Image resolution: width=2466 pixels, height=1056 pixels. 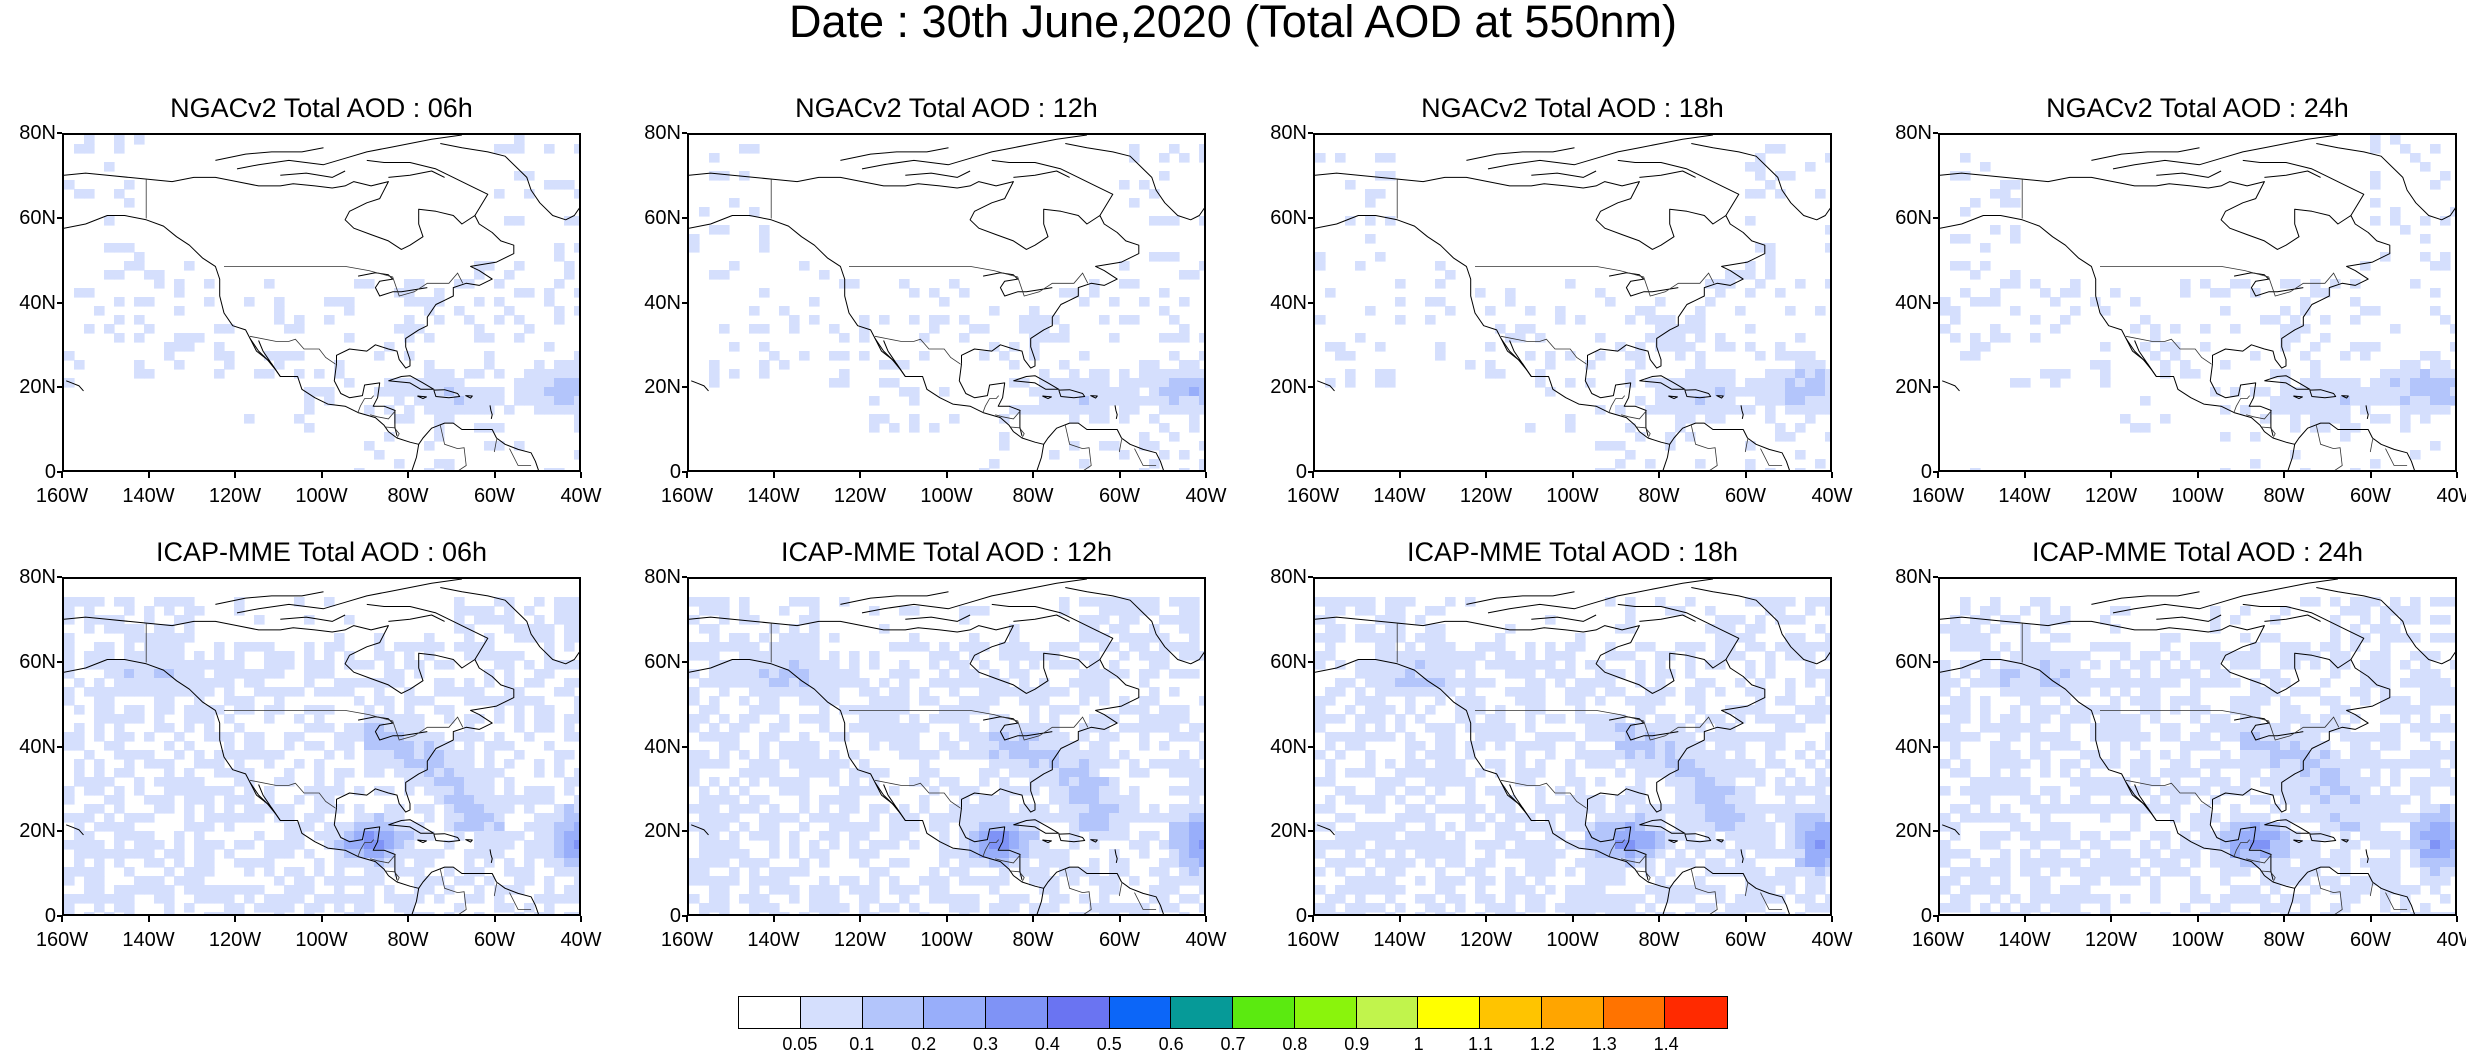 What do you see at coordinates (1572, 302) in the screenshot?
I see `aod-map-ngacv2-18h` at bounding box center [1572, 302].